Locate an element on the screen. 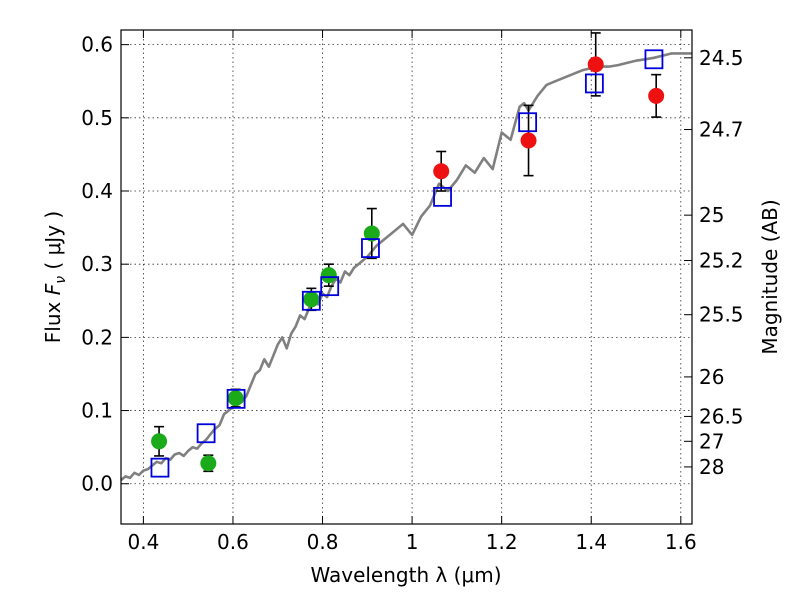 This screenshot has width=800, height=600. x-tick-label: 0.4 is located at coordinates (143, 542).